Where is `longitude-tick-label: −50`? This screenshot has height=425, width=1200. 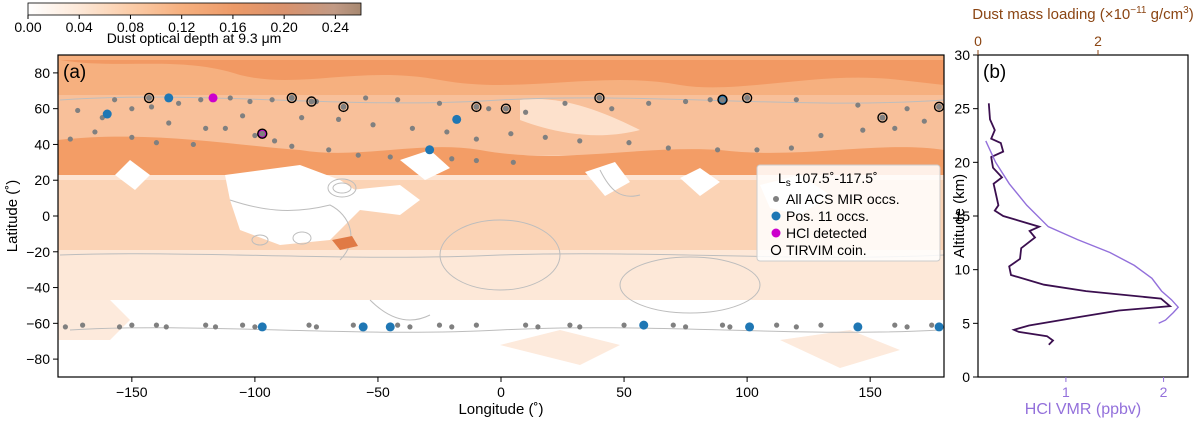 longitude-tick-label: −50 is located at coordinates (378, 392).